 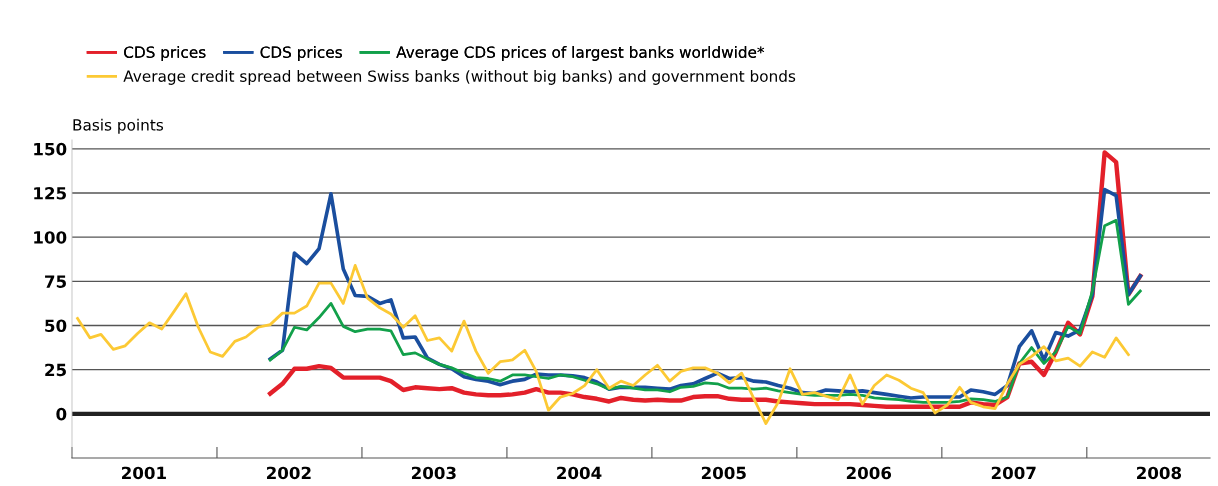 What do you see at coordinates (580, 53) in the screenshot?
I see `legend-label: Average CDS prices of largest banks worldwide*` at bounding box center [580, 53].